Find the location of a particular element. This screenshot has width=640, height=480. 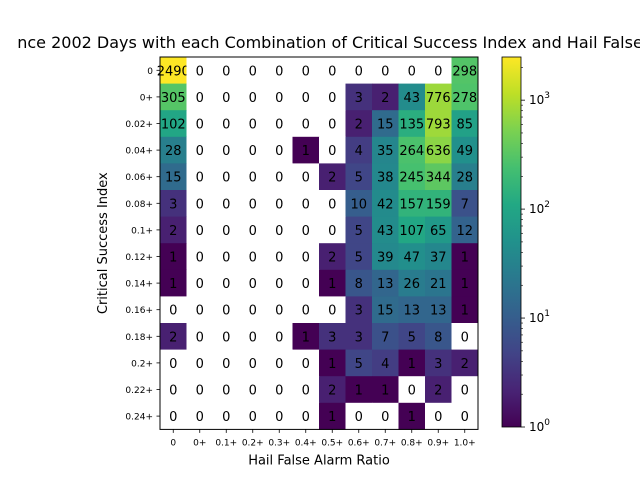

colorbar-tick-base: 10 is located at coordinates (536, 318).